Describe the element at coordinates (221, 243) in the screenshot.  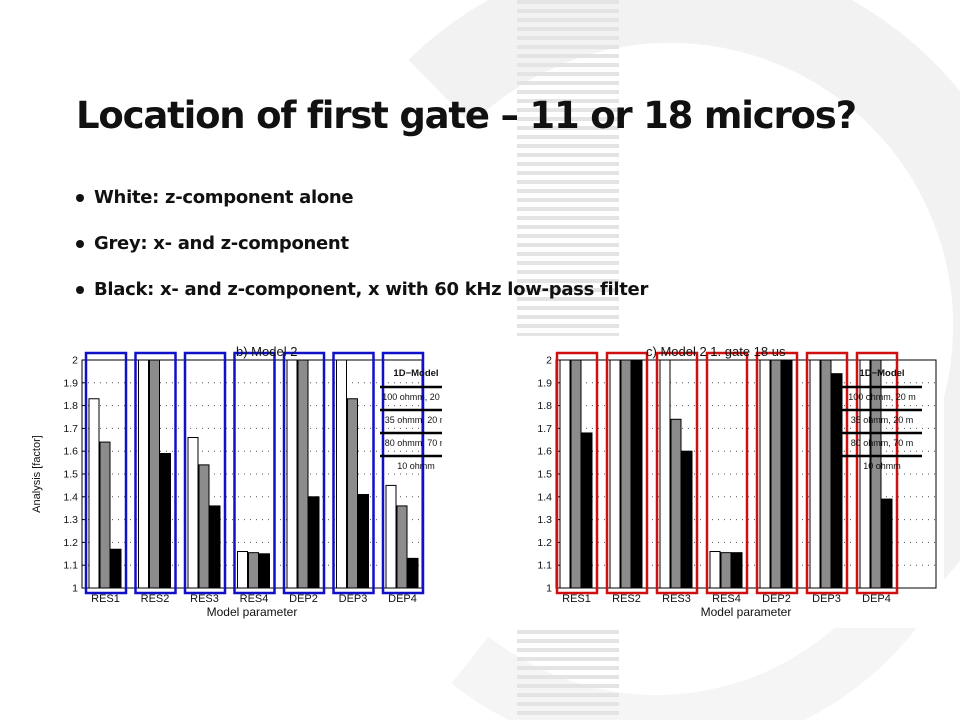
I see `bullet-text: Grey: x- and z-component` at that location.